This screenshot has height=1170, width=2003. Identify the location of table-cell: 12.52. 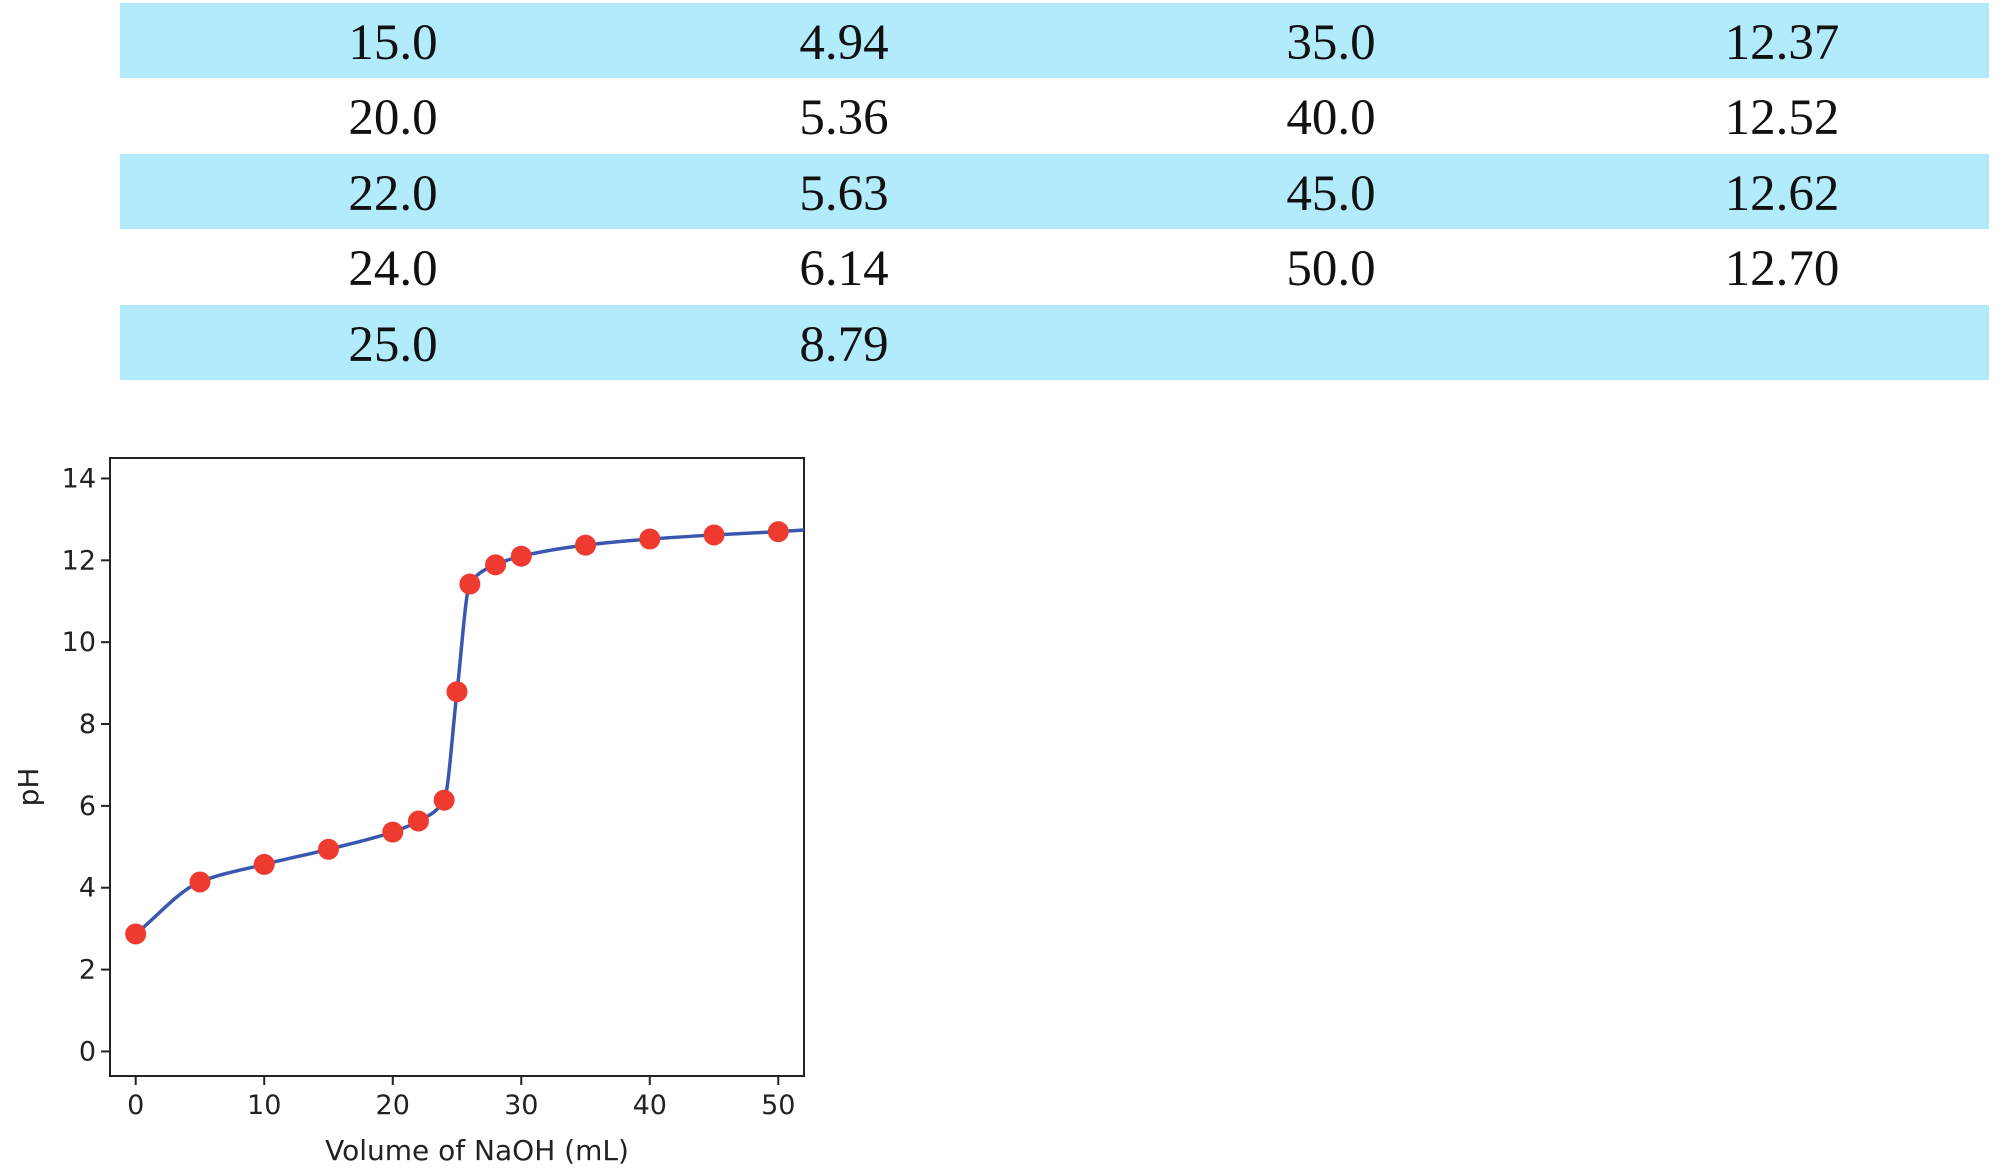
(1782, 118).